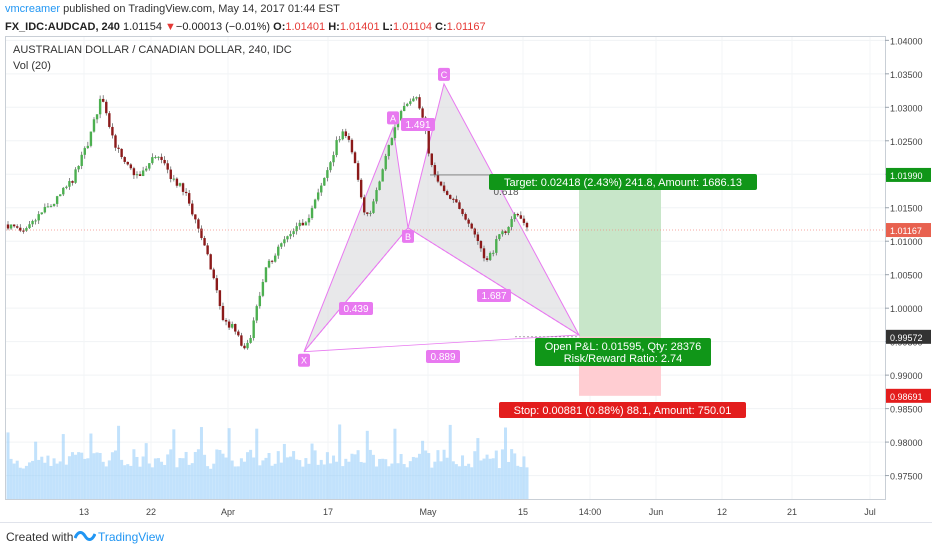 This screenshot has height=551, width=932. Describe the element at coordinates (304, 361) in the screenshot. I see `pattern-point-label: X` at that location.